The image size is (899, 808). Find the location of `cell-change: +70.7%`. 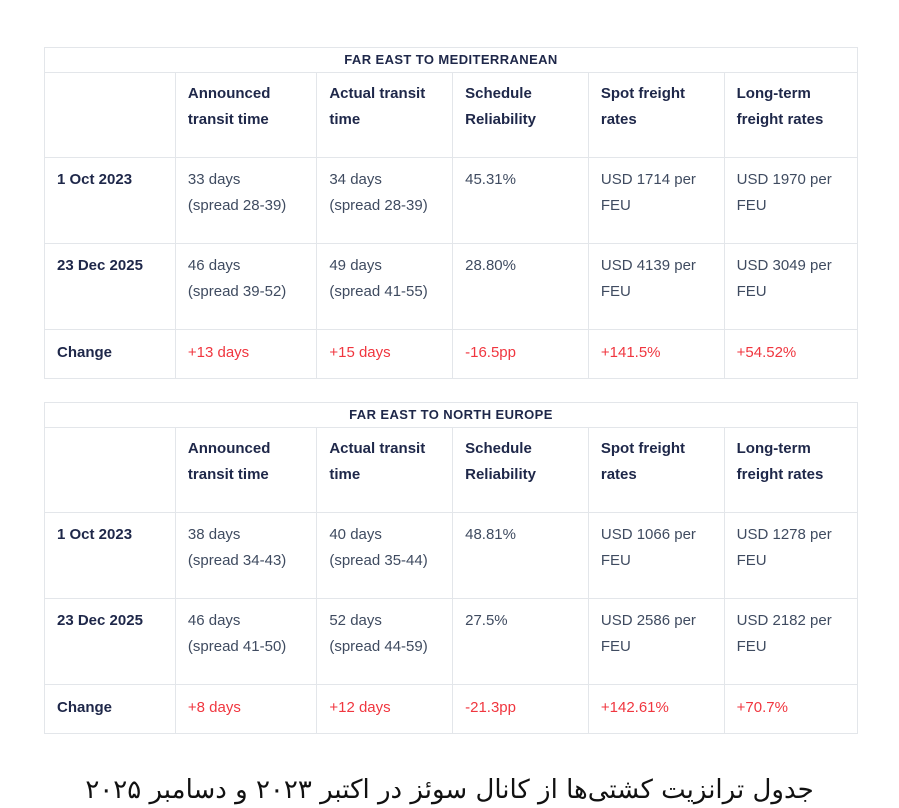

cell-change: +70.7% is located at coordinates (791, 709).